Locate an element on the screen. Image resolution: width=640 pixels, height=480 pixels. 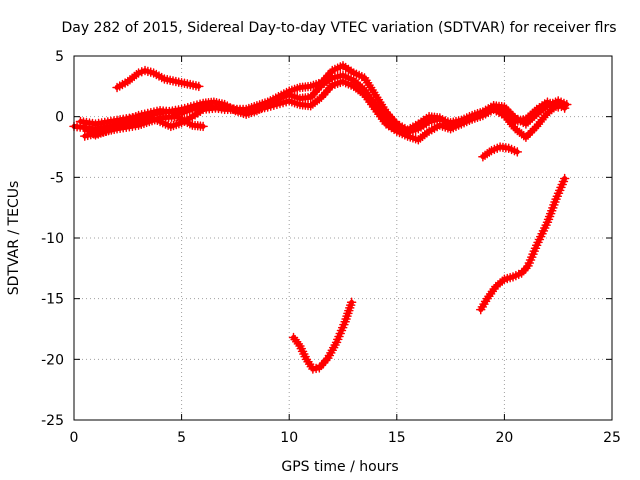
y-tick-label: -15 is located at coordinates (52, 300).